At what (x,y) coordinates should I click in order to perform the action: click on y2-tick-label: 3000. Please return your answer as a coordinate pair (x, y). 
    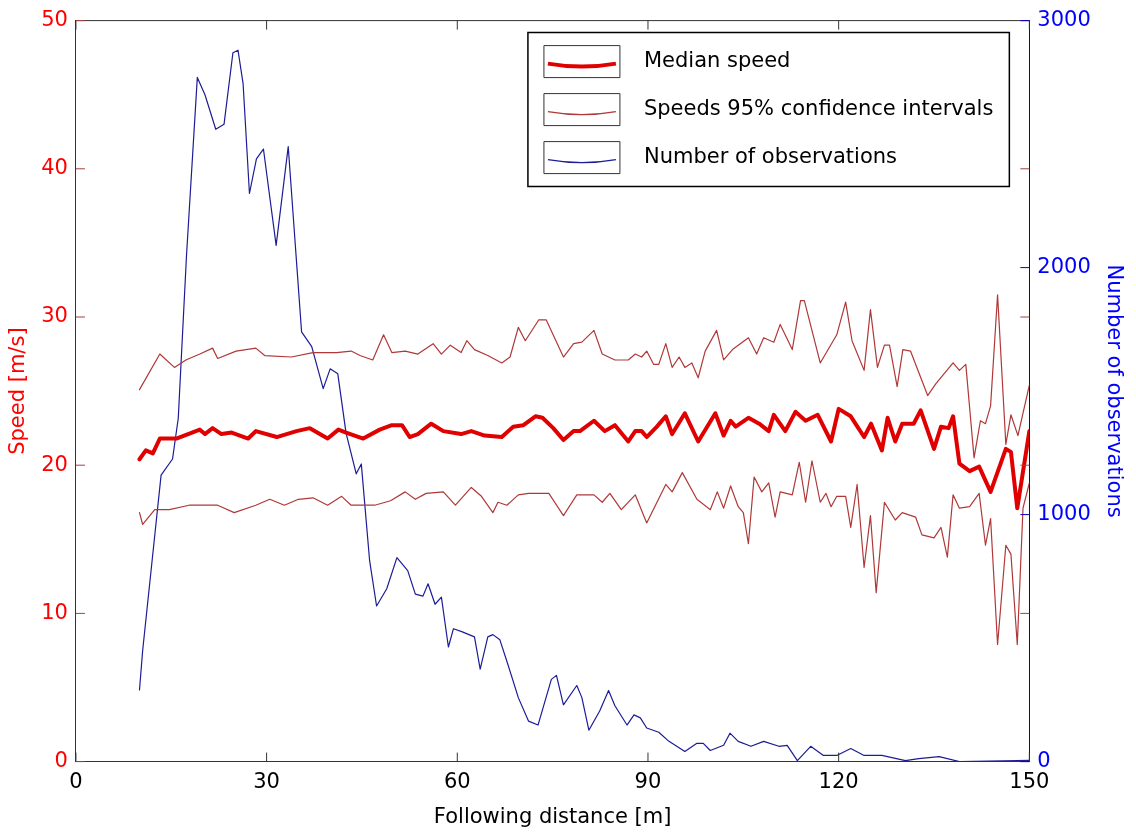
    Looking at the image, I should click on (1064, 19).